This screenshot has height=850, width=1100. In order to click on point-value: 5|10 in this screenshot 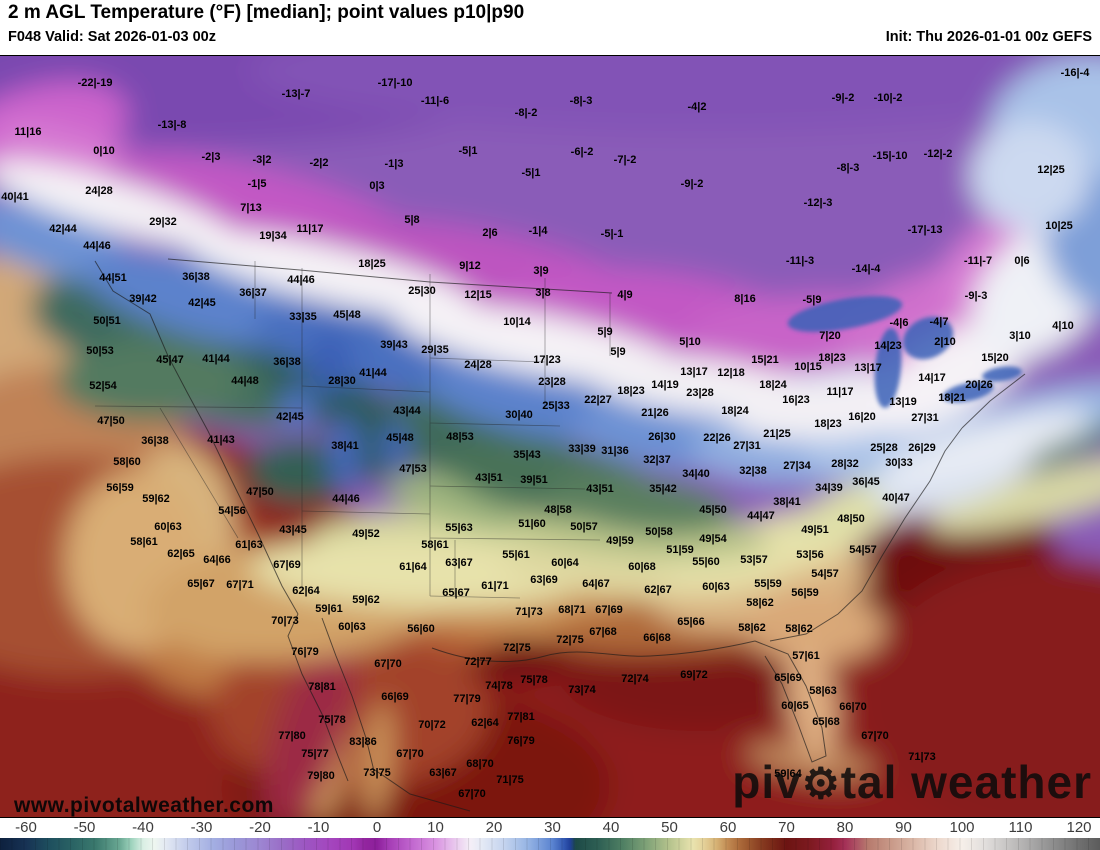, I will do `click(690, 342)`.